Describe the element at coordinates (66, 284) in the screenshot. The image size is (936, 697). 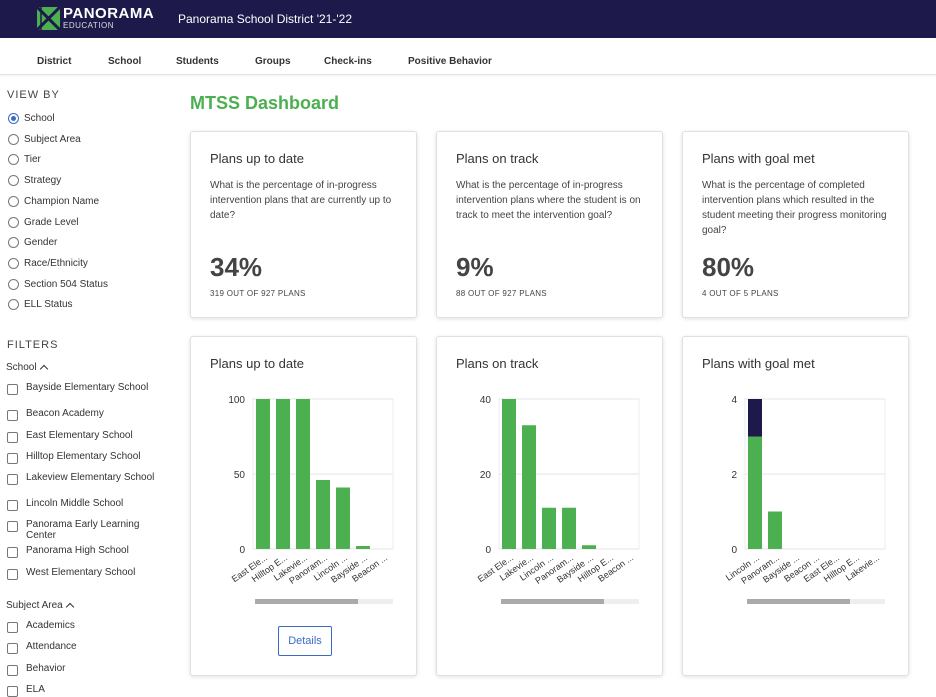
I see `view-by-option-label: Section 504 Status` at that location.